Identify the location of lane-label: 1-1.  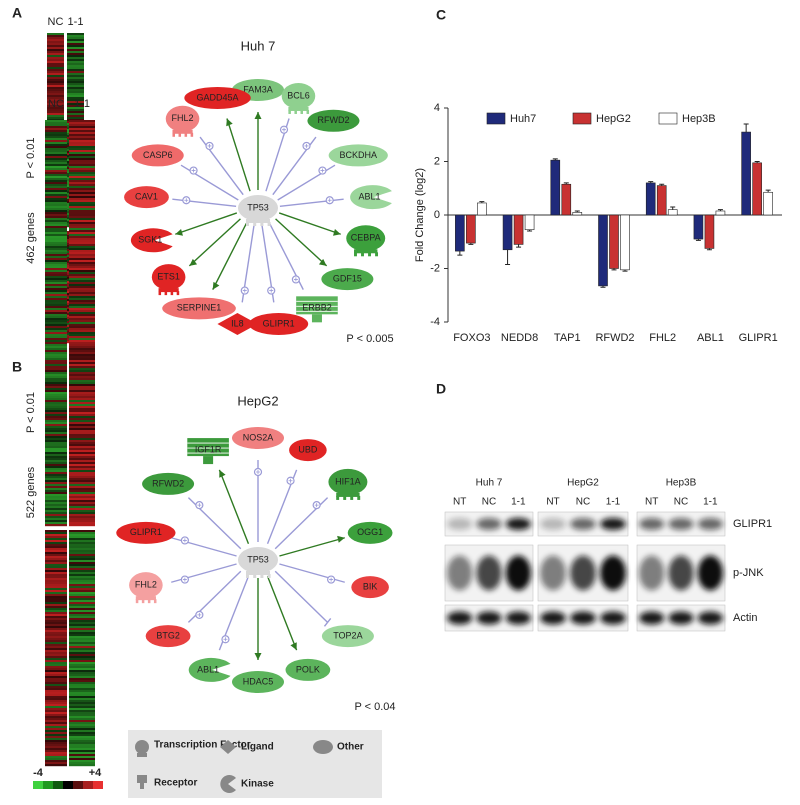
(518, 502).